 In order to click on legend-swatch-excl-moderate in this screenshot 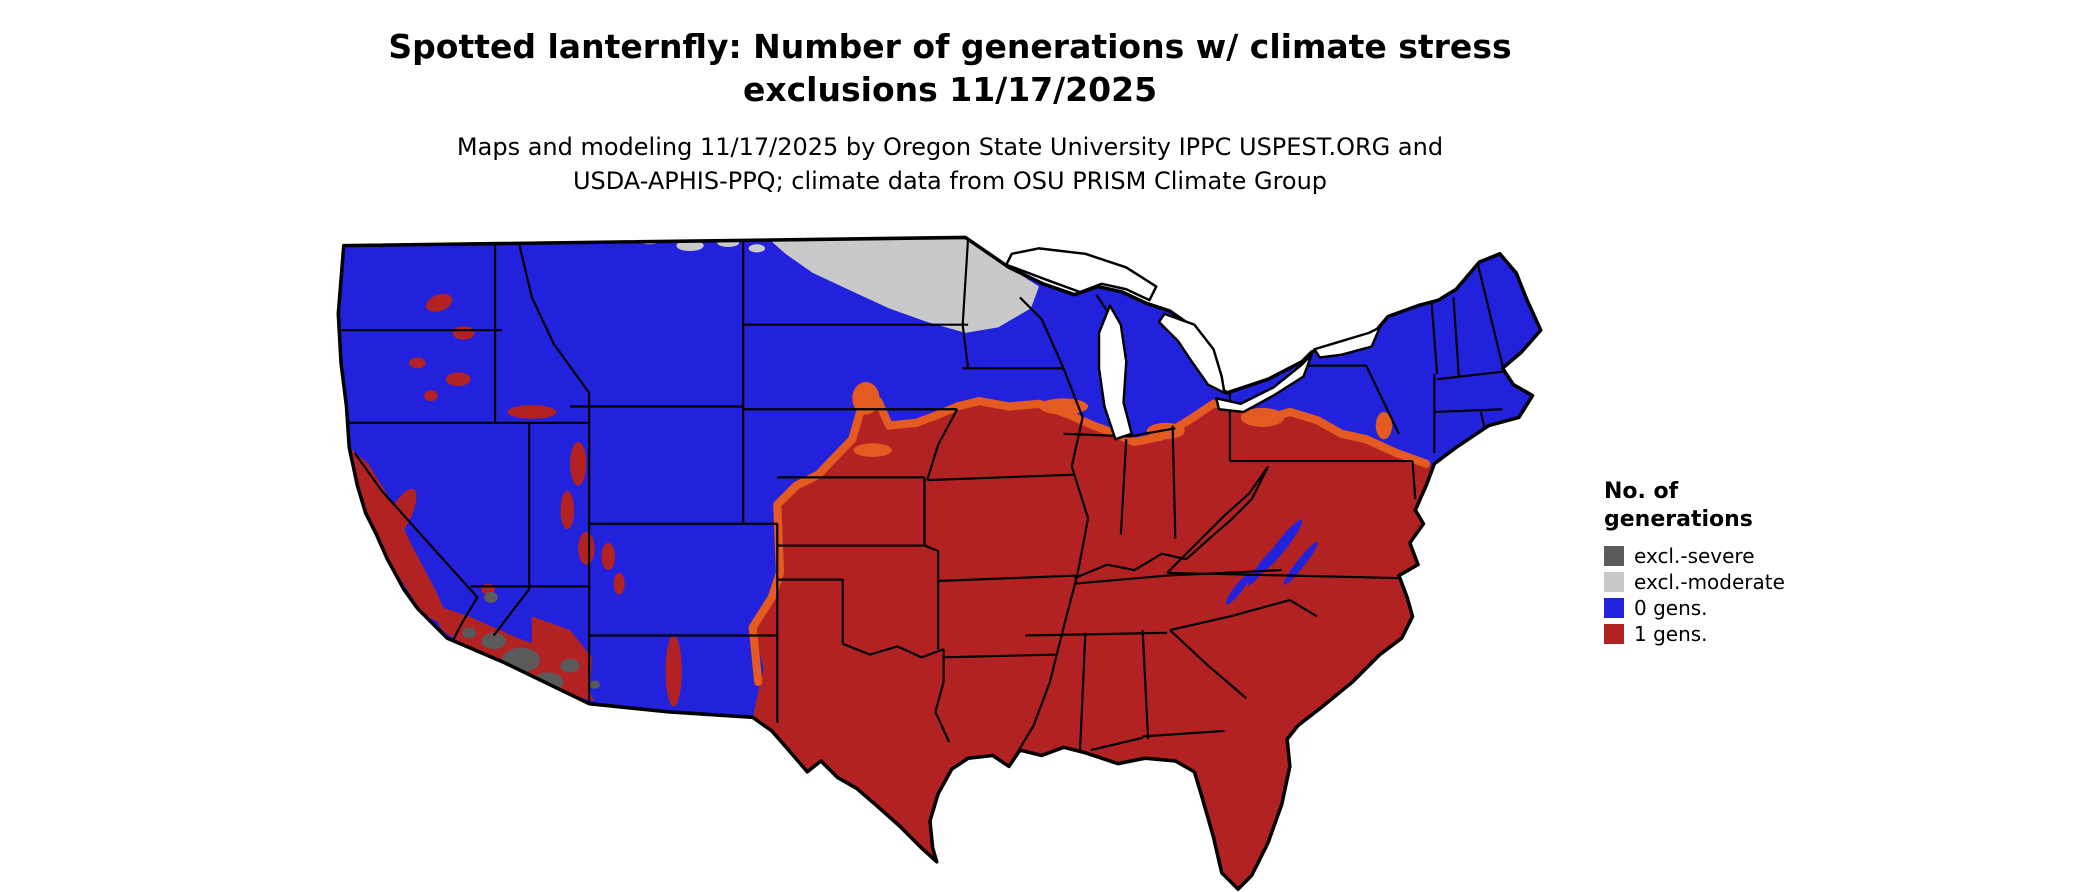, I will do `click(1614, 582)`.